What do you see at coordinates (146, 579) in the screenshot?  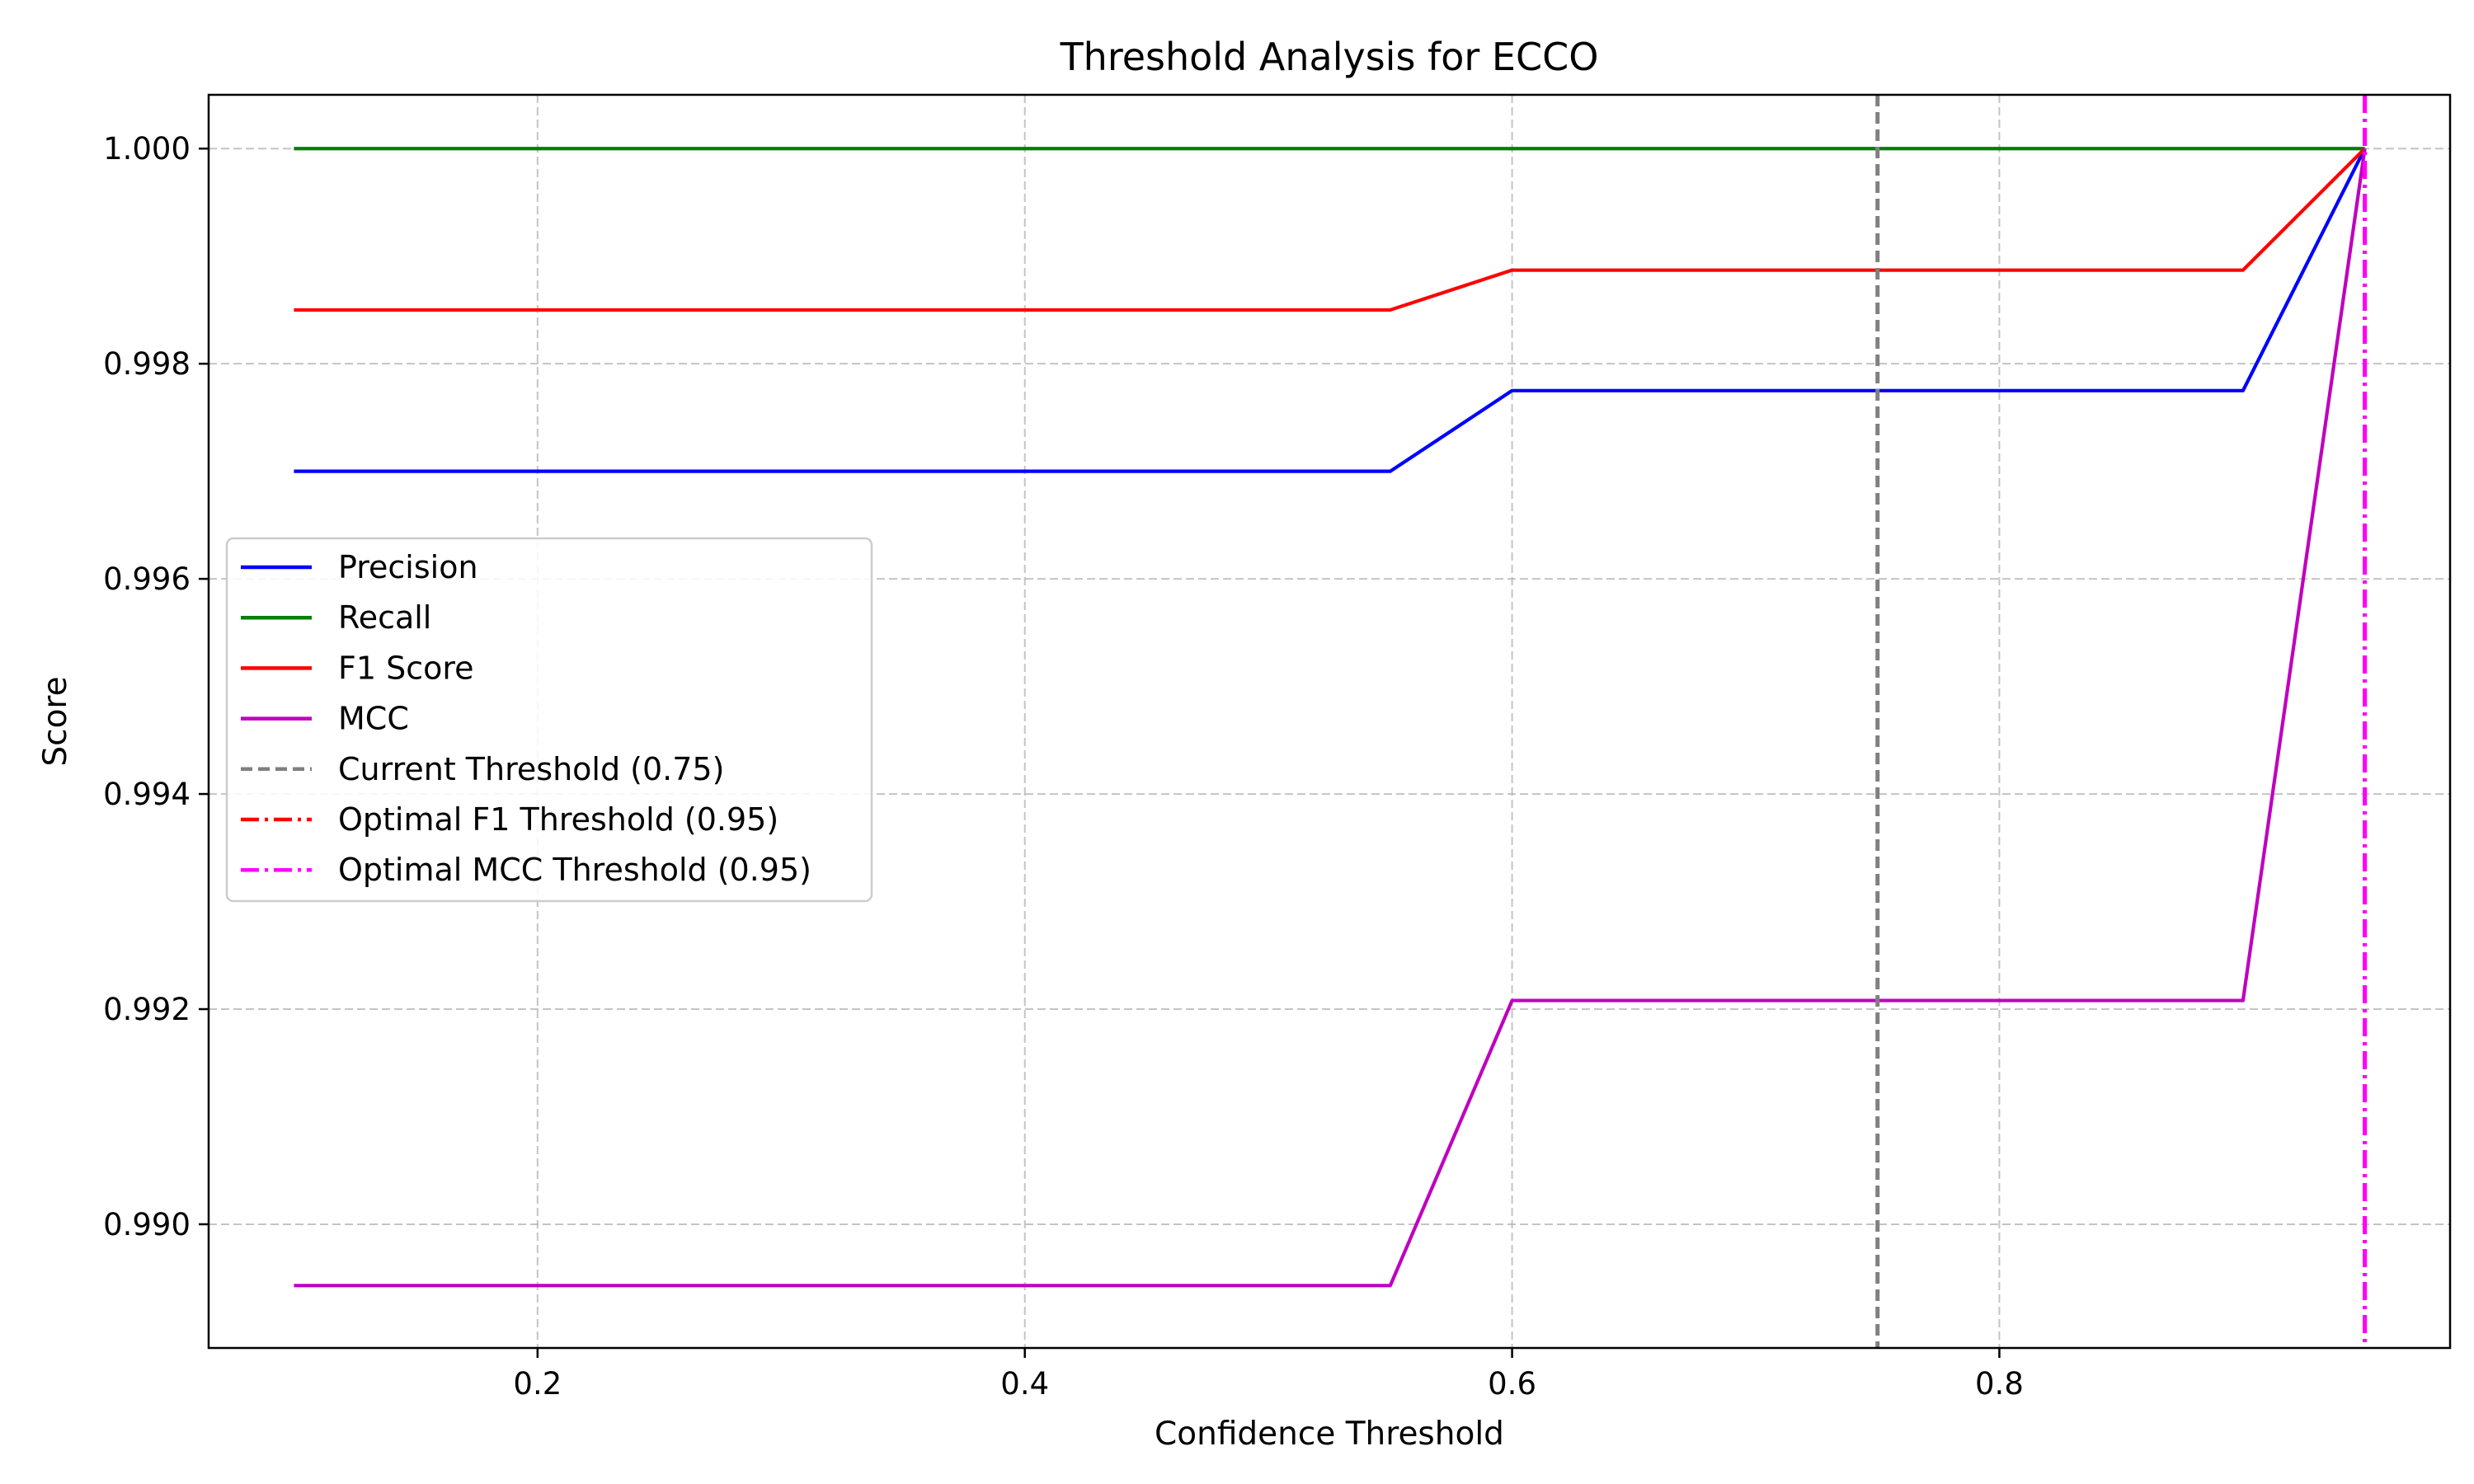 I see `y-tick-label: 0.996` at bounding box center [146, 579].